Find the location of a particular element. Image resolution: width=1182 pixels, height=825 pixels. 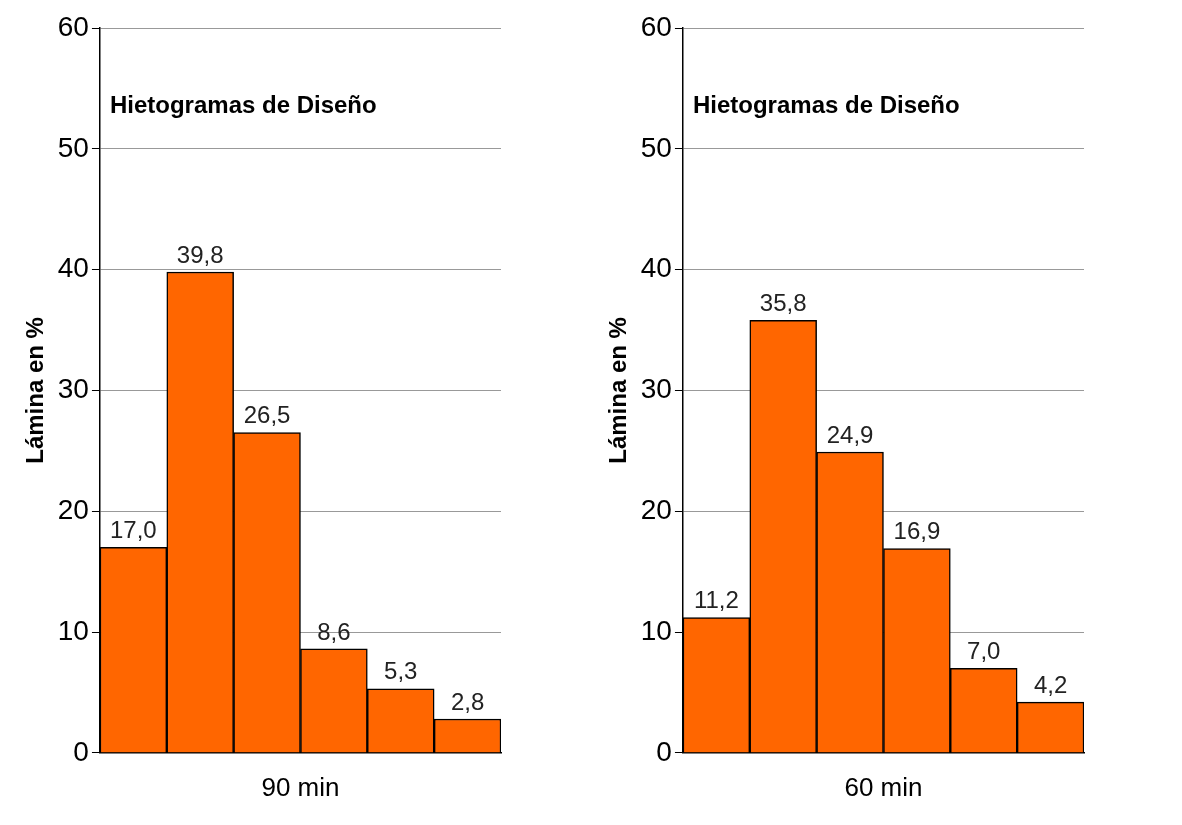

x-axis-title: 60 min is located at coordinates (883, 786).